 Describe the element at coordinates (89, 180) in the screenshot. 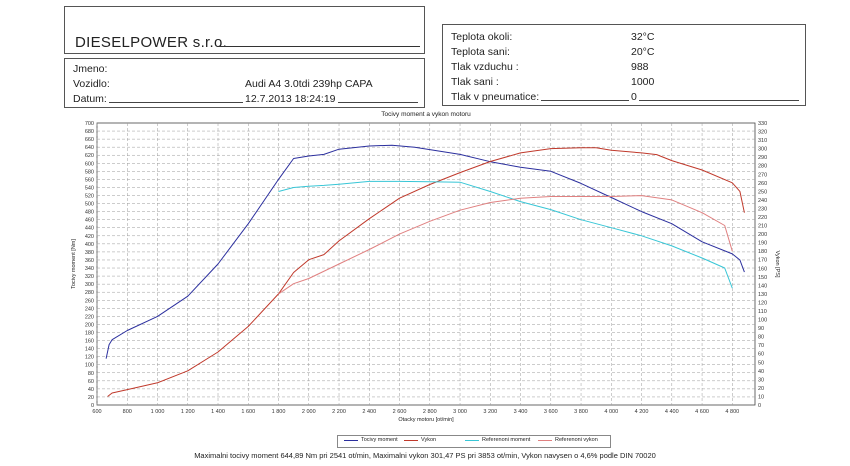

I see `y-left-tick-label: 560` at that location.